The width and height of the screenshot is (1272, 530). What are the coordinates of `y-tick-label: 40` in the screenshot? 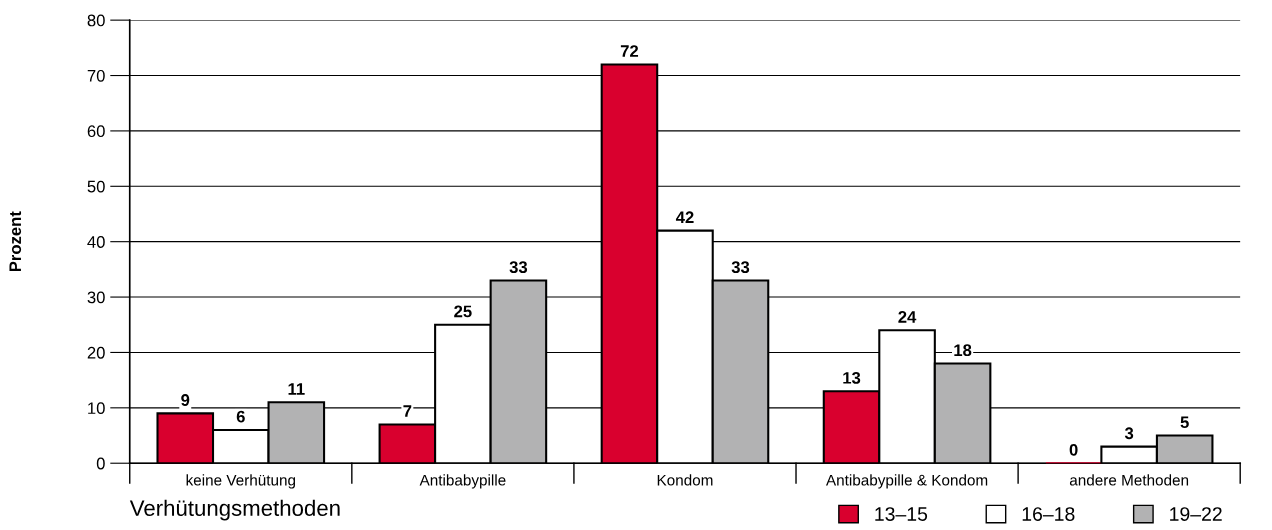 It's located at (96, 242).